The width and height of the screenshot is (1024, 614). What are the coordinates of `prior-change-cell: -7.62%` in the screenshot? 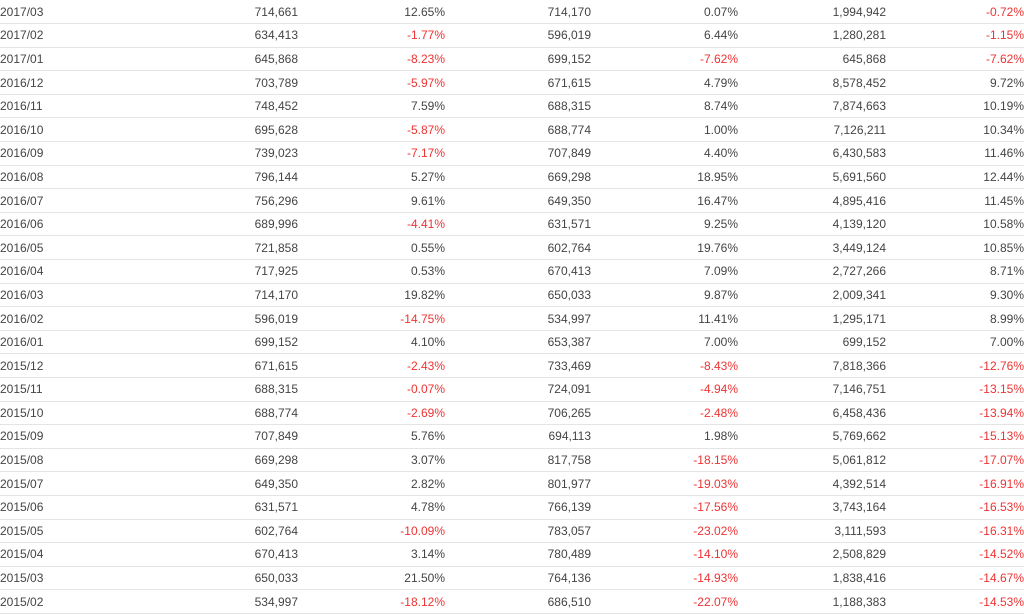 It's located at (664, 59).